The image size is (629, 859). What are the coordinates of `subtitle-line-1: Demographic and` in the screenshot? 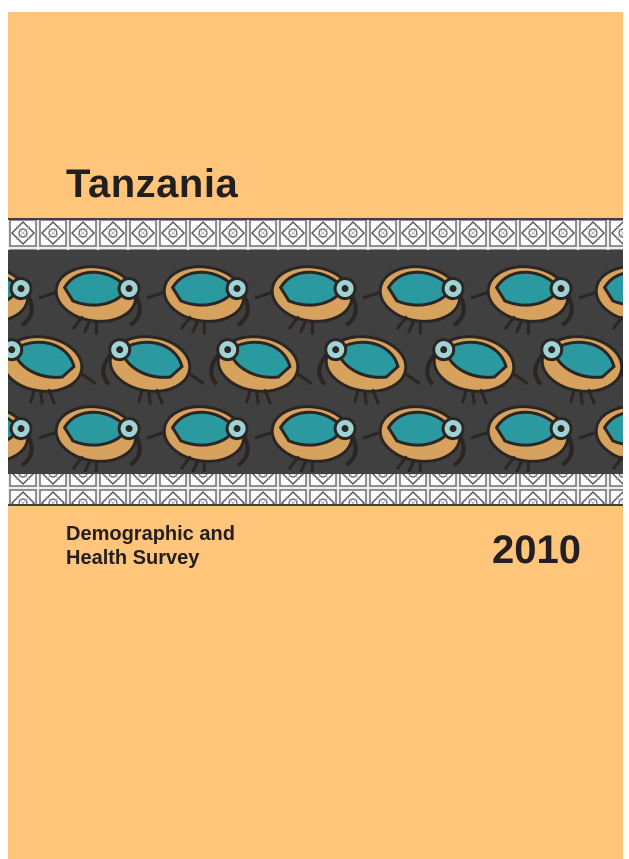 It's located at (150, 534).